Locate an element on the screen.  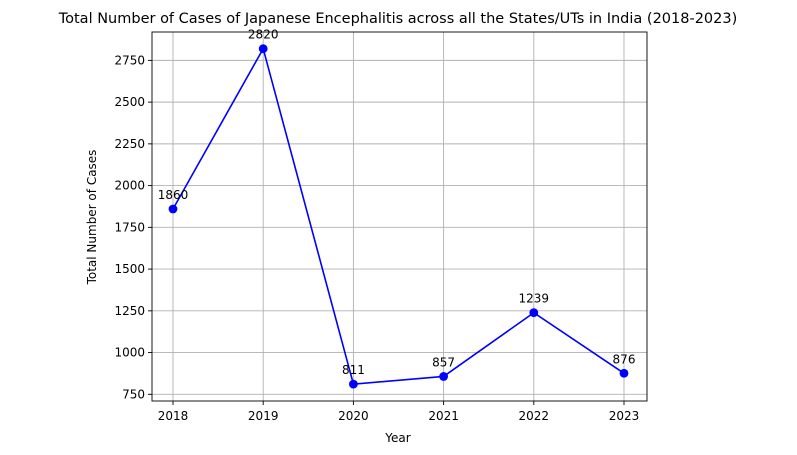
x-tick-label: 2022 is located at coordinates (534, 416).